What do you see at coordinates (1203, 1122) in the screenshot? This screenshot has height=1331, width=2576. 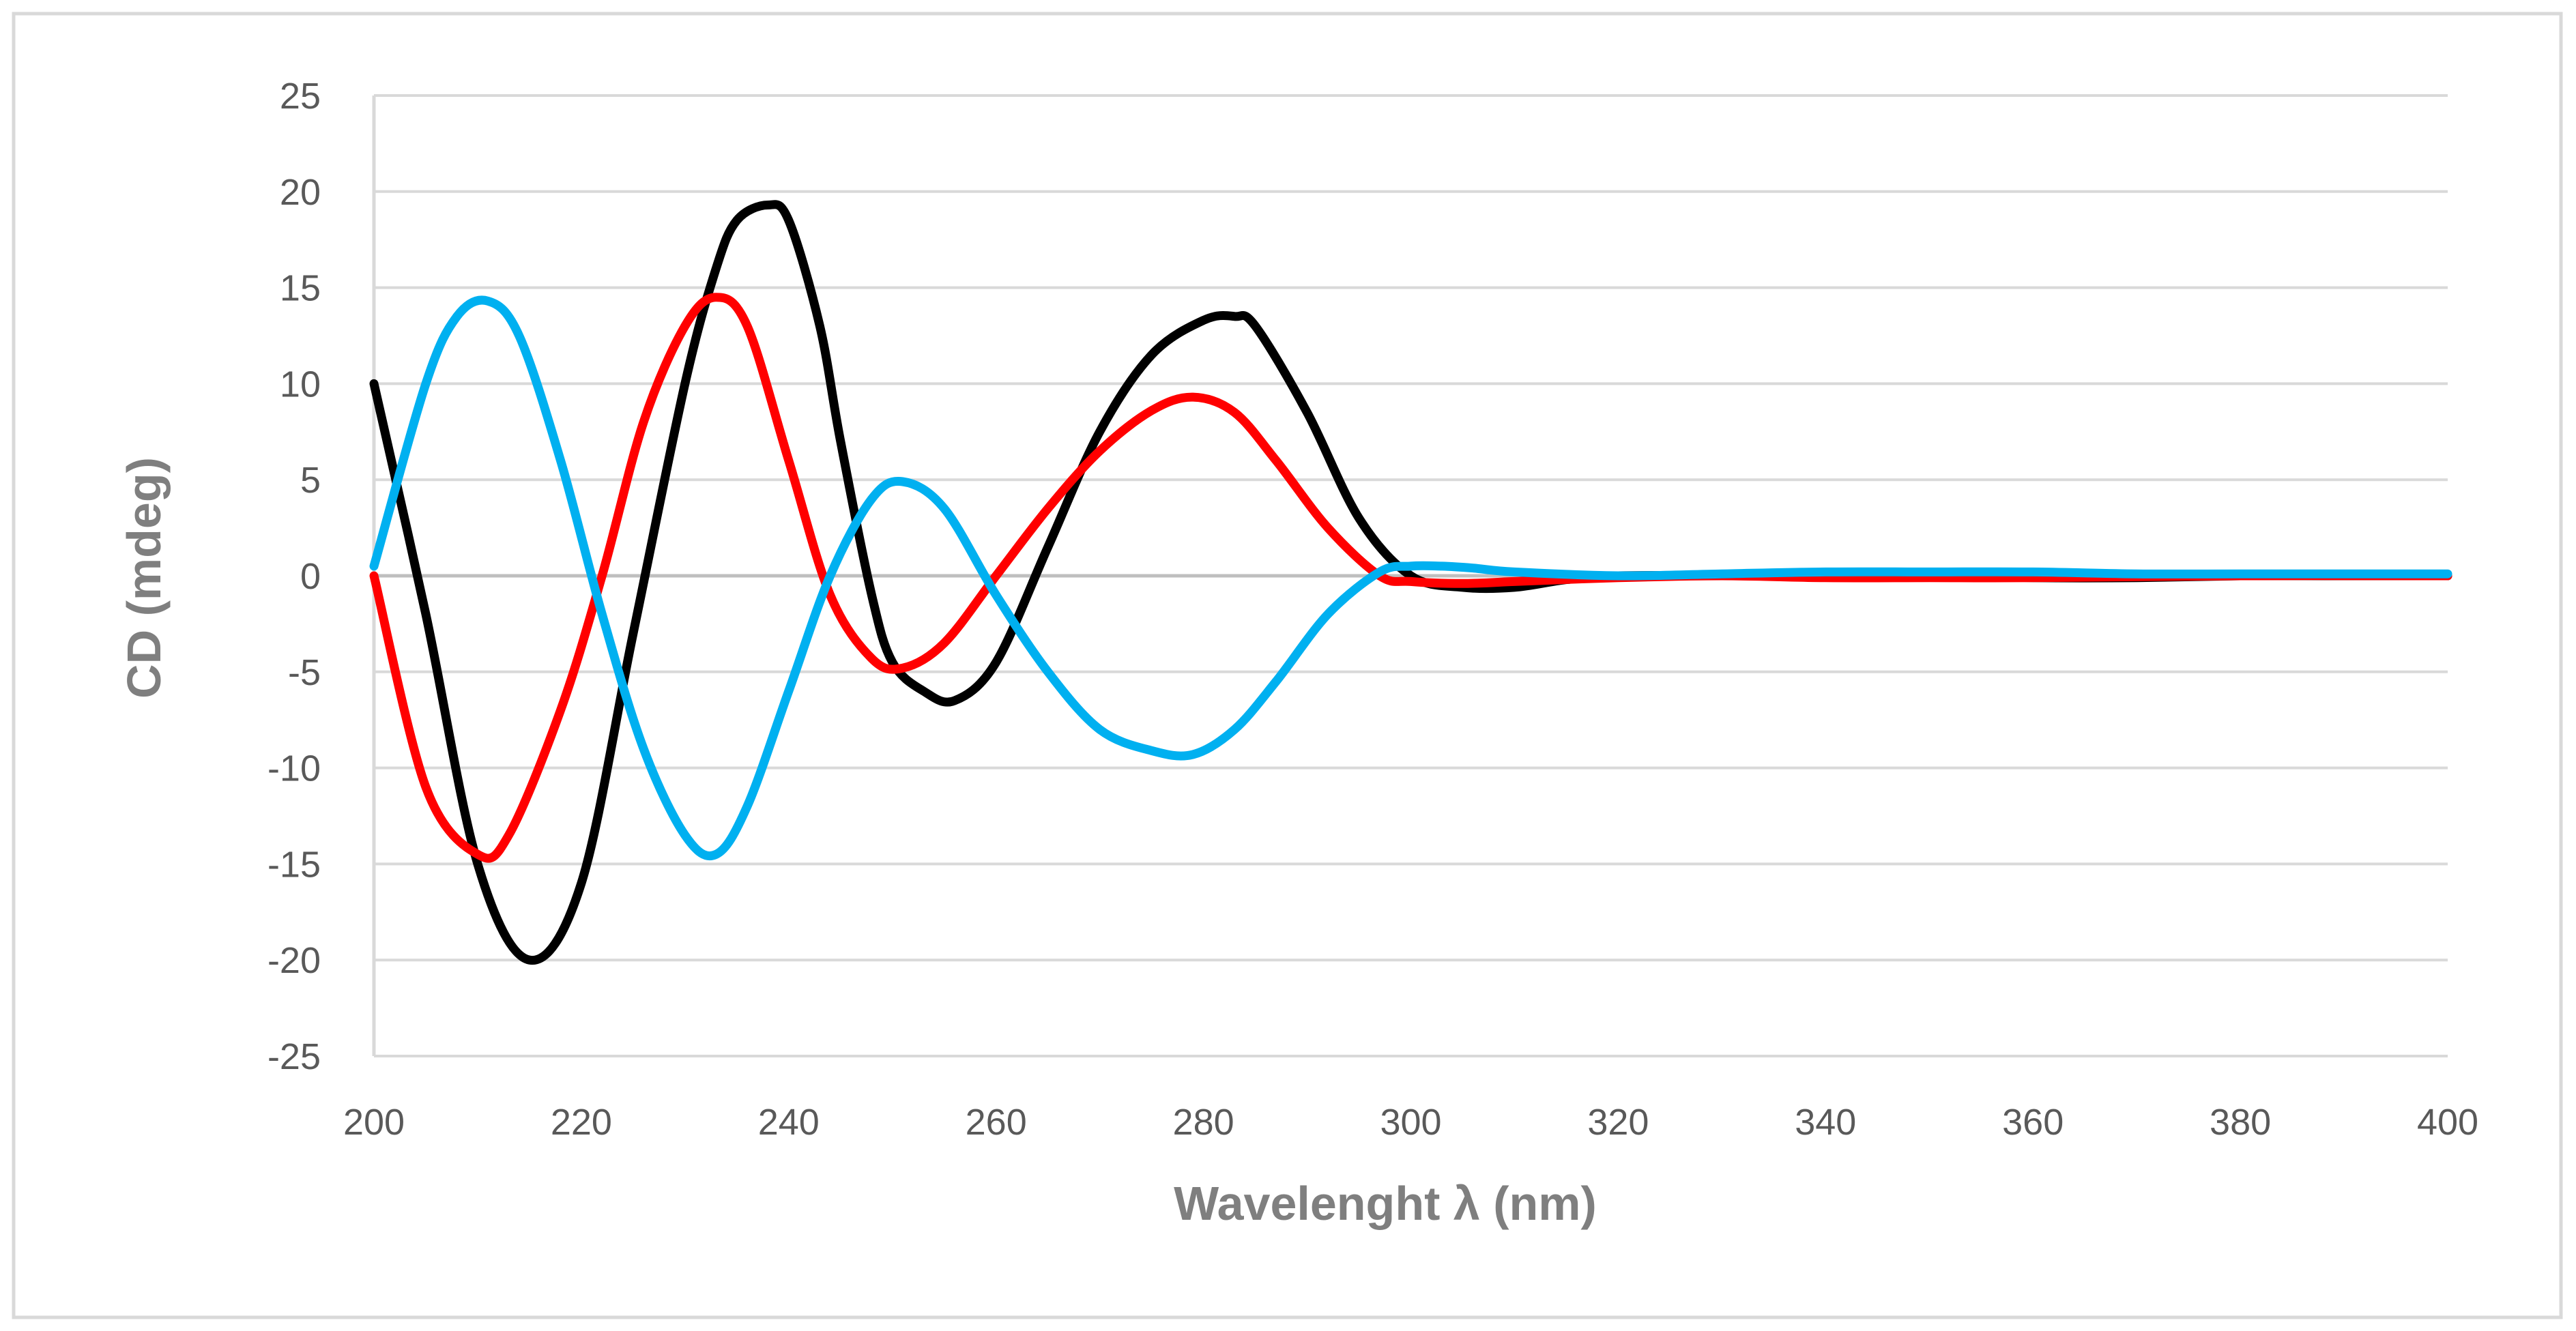 I see `x-tick-label: 280` at bounding box center [1203, 1122].